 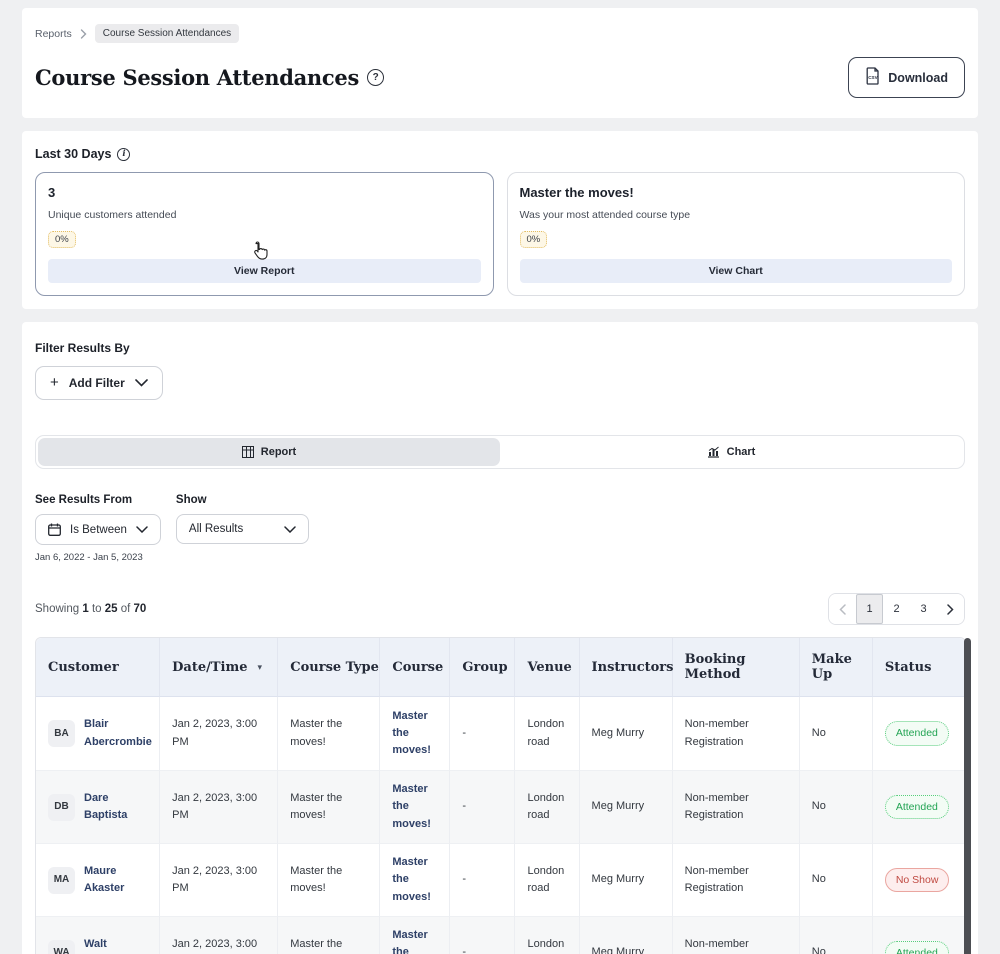 I want to click on customer-link: Blair Abercrombie, so click(x=118, y=733).